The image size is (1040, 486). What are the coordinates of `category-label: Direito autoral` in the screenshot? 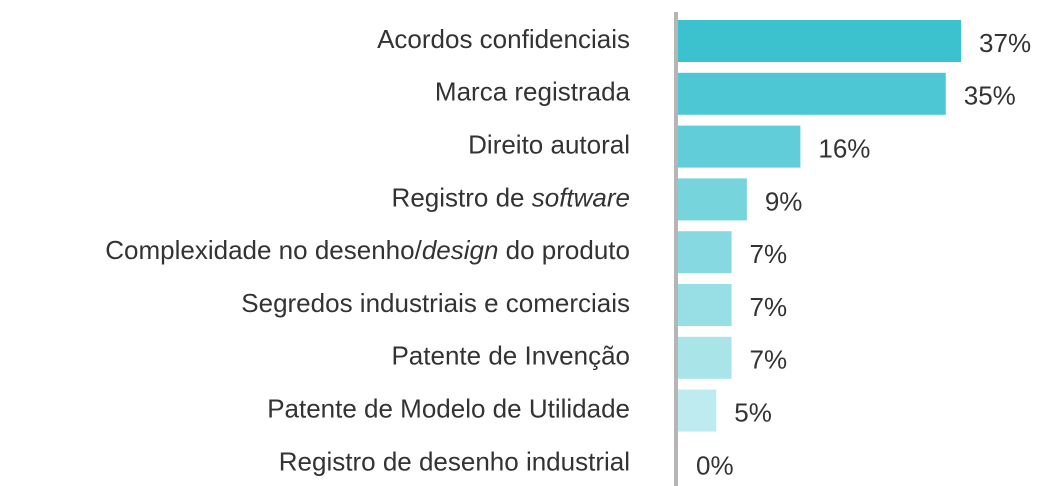 It's located at (549, 144).